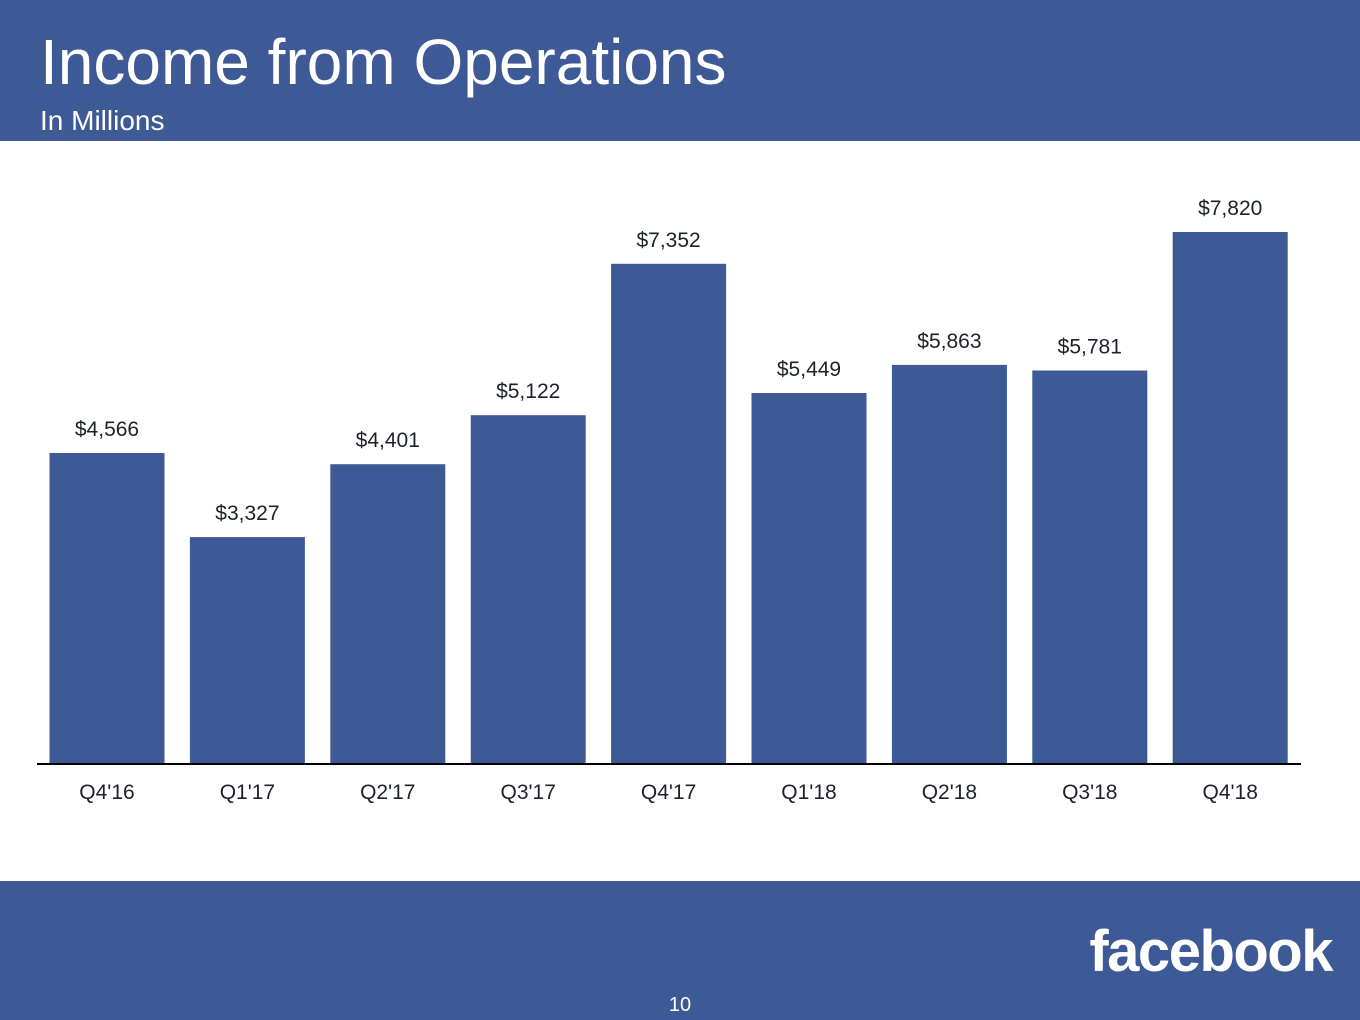  Describe the element at coordinates (383, 62) in the screenshot. I see `slide-title: Income from Operations` at that location.